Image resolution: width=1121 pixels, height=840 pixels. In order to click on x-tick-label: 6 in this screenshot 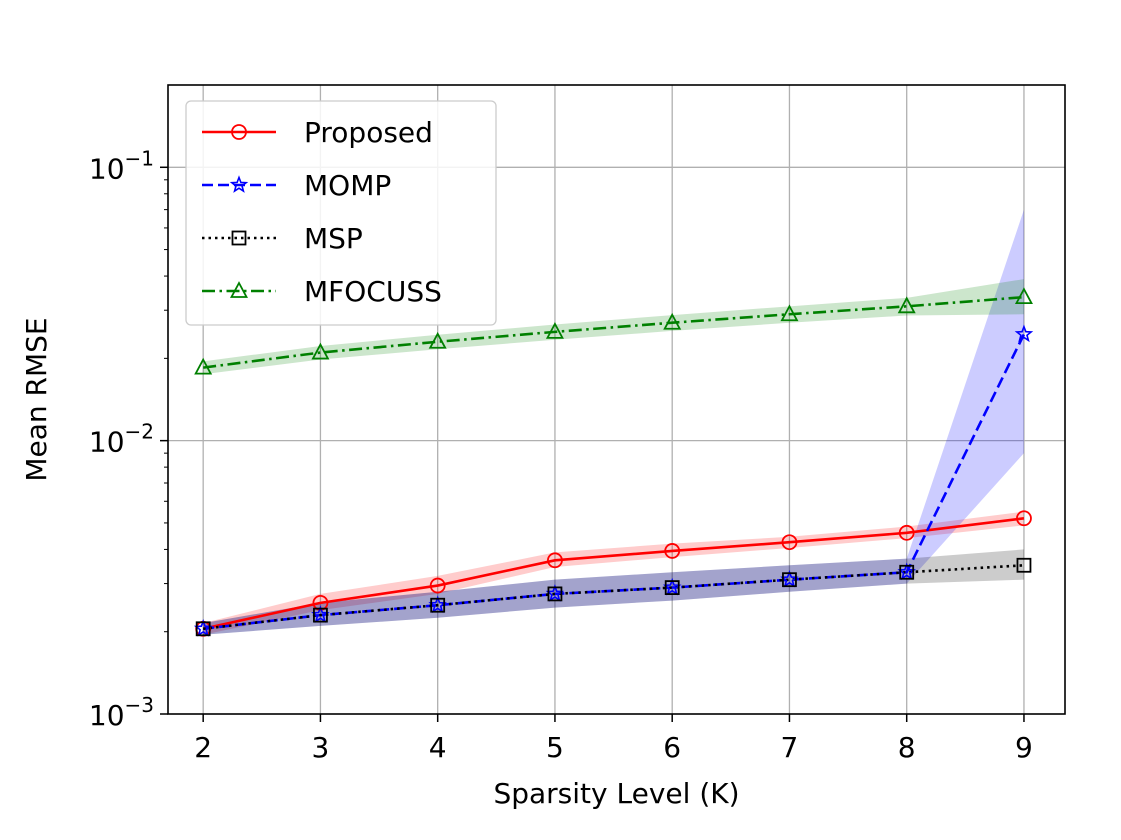, I will do `click(672, 747)`.